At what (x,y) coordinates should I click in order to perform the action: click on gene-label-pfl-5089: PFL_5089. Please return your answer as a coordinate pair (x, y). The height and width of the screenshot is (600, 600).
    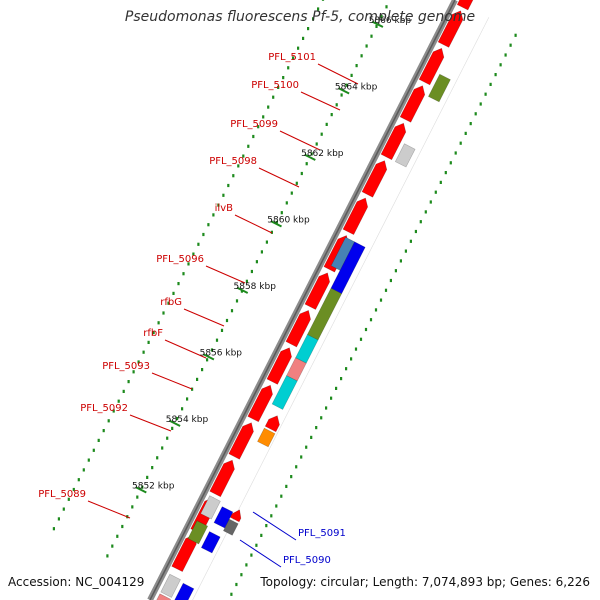
    Looking at the image, I should click on (62, 494).